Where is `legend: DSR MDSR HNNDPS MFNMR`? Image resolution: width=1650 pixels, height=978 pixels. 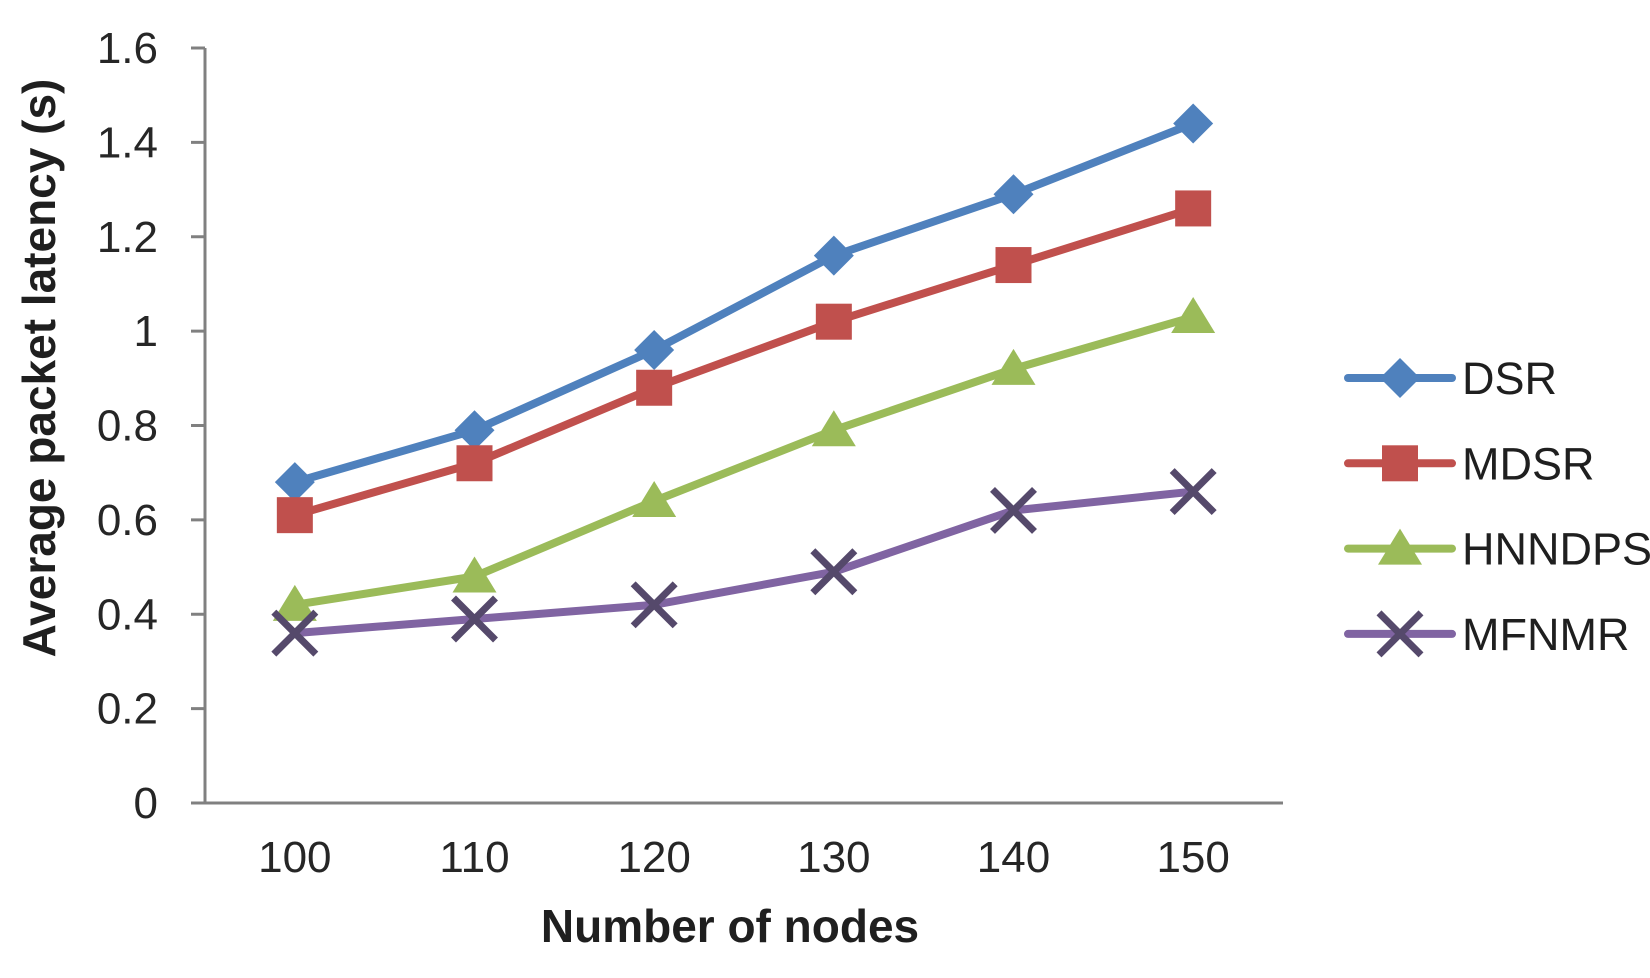 legend: DSR MDSR HNNDPS MFNMR is located at coordinates (1497, 506).